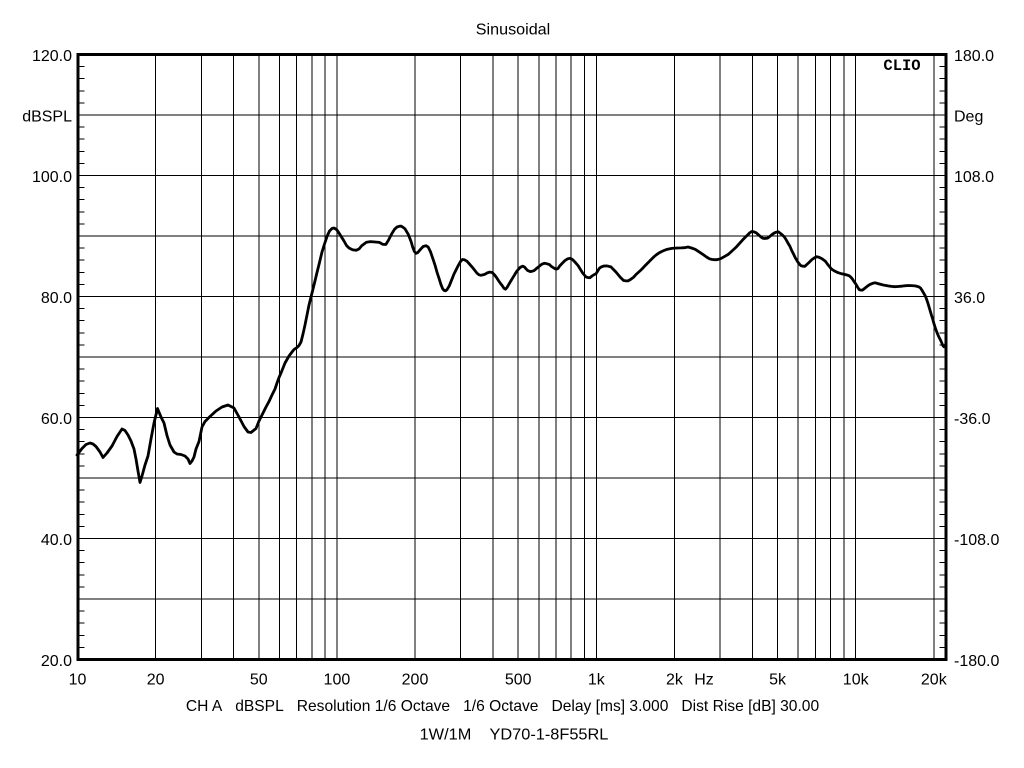 This screenshot has width=1024, height=768. What do you see at coordinates (968, 116) in the screenshot?
I see `svg-text: Deg` at bounding box center [968, 116].